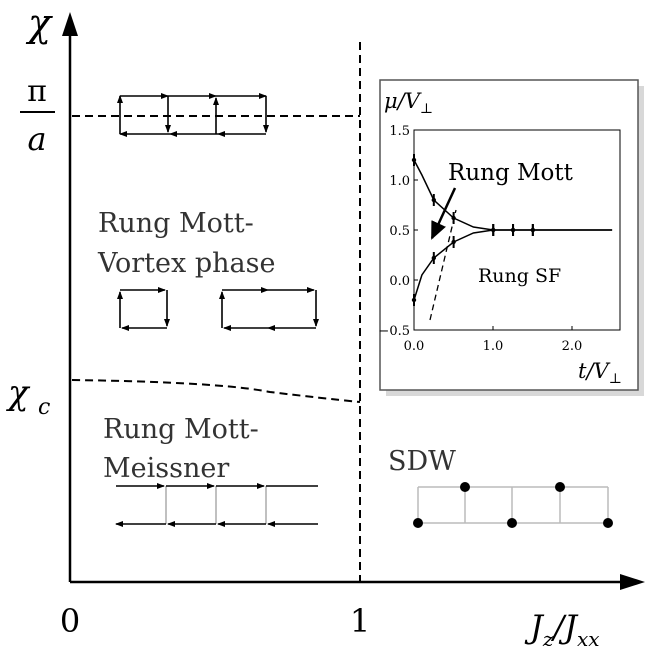 The image size is (653, 646). What do you see at coordinates (399, 281) in the screenshot?
I see `inset-y-tick-3: 0.0` at bounding box center [399, 281].